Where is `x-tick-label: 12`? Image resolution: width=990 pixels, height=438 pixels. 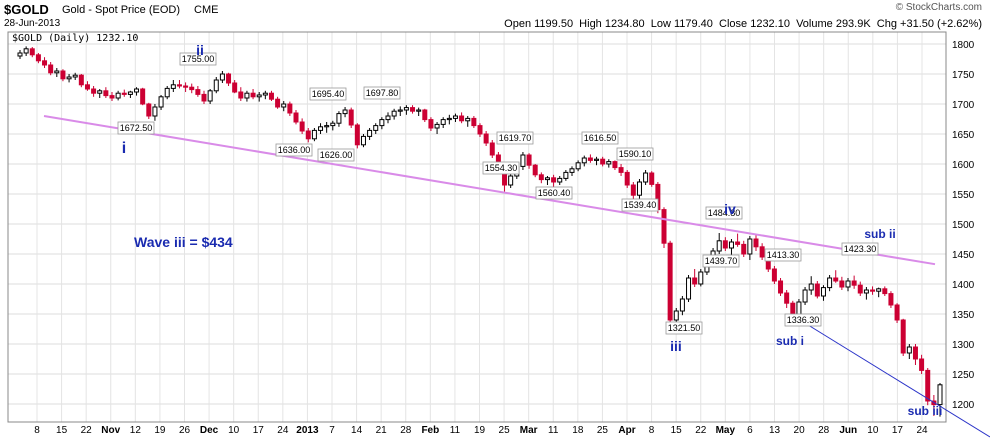
x-tick-label: 12 is located at coordinates (136, 430).